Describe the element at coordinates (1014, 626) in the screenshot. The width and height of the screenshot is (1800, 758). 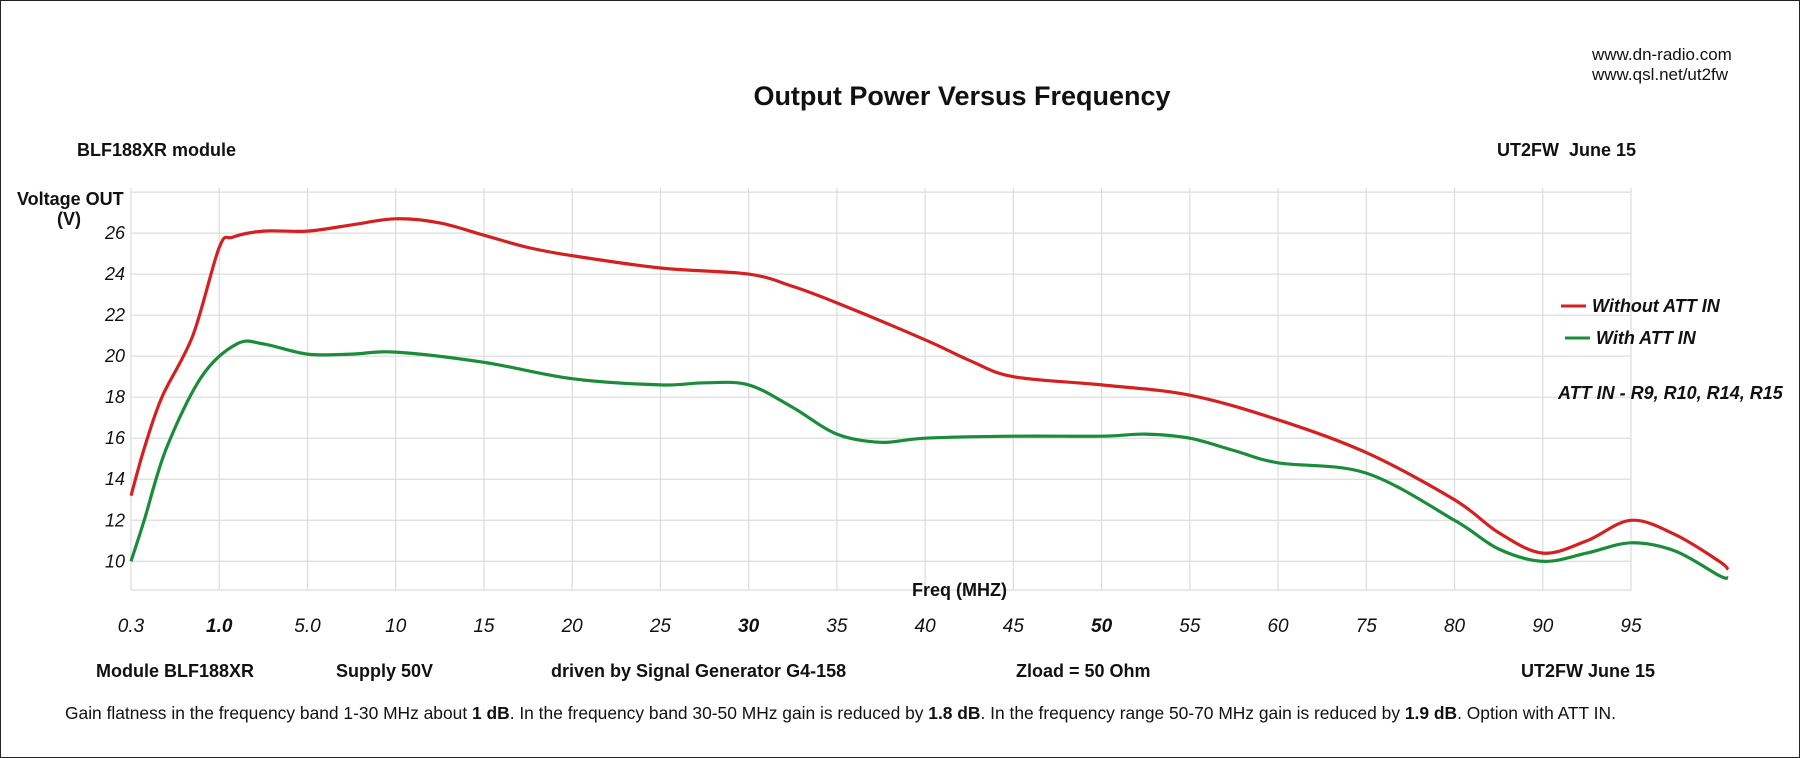
I see `x-tick-label: 45` at that location.